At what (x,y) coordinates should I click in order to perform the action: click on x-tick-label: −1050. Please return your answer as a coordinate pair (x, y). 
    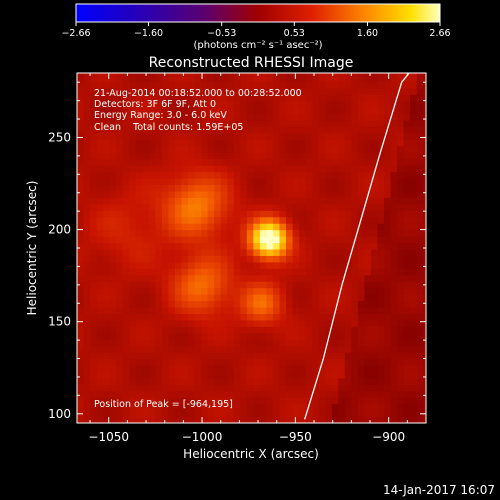
    Looking at the image, I should click on (108, 437).